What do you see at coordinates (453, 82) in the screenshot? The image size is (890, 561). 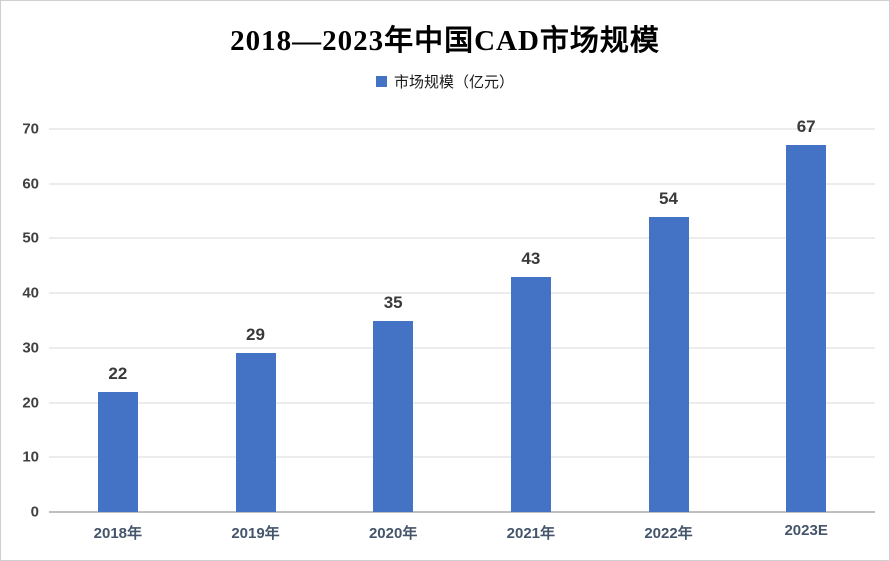 I see `legend-label: 市场规模（亿元）` at bounding box center [453, 82].